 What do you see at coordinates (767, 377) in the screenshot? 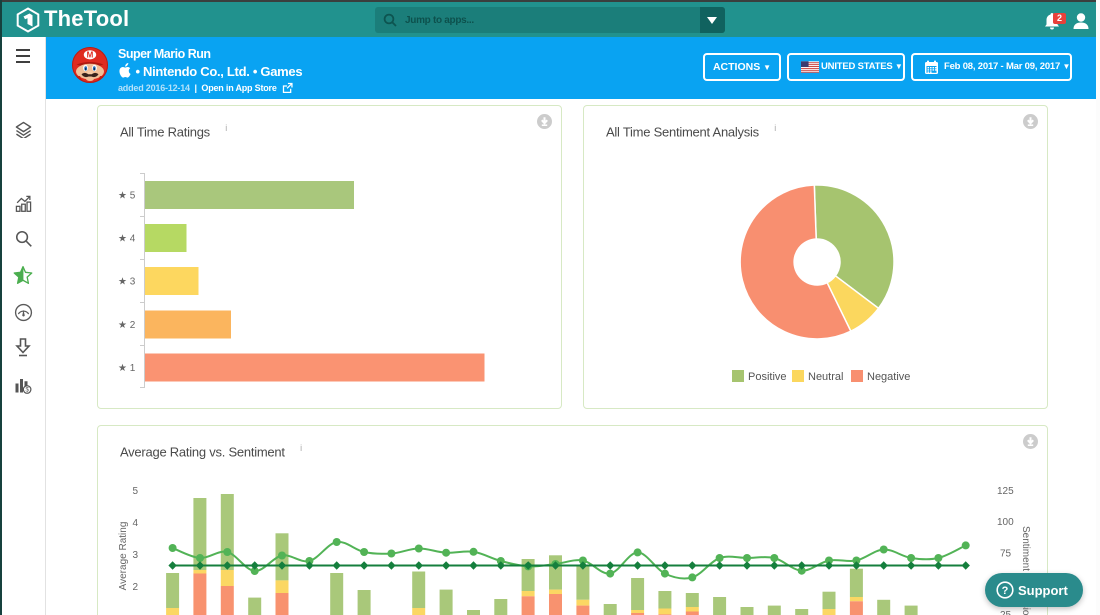
I see `svg-text: Positive` at bounding box center [767, 377].